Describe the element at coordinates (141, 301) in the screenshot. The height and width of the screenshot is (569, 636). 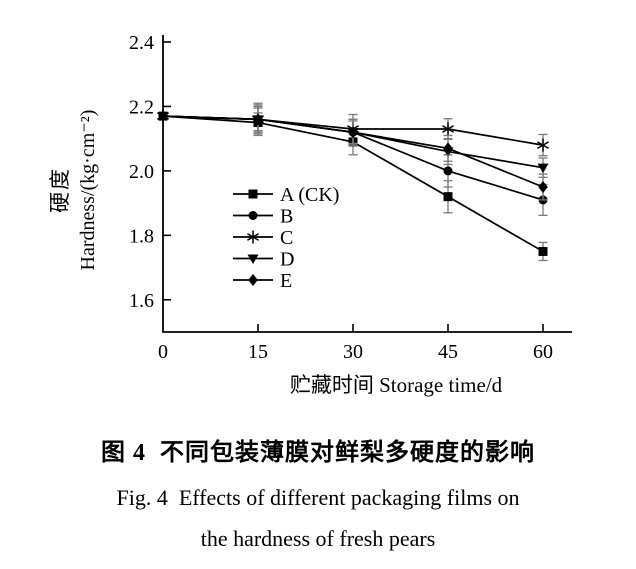
I see `y-tick-label: 1.6` at that location.